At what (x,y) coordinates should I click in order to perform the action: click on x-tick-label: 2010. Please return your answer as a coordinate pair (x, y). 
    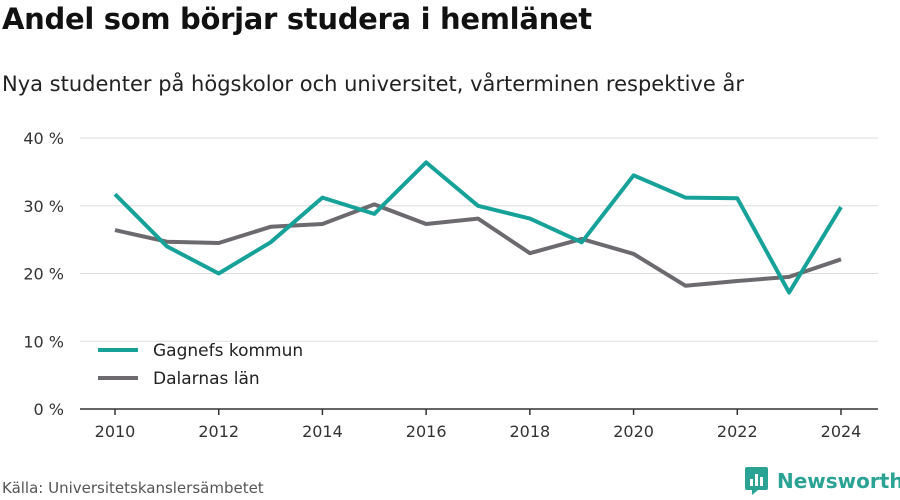
    Looking at the image, I should click on (115, 431).